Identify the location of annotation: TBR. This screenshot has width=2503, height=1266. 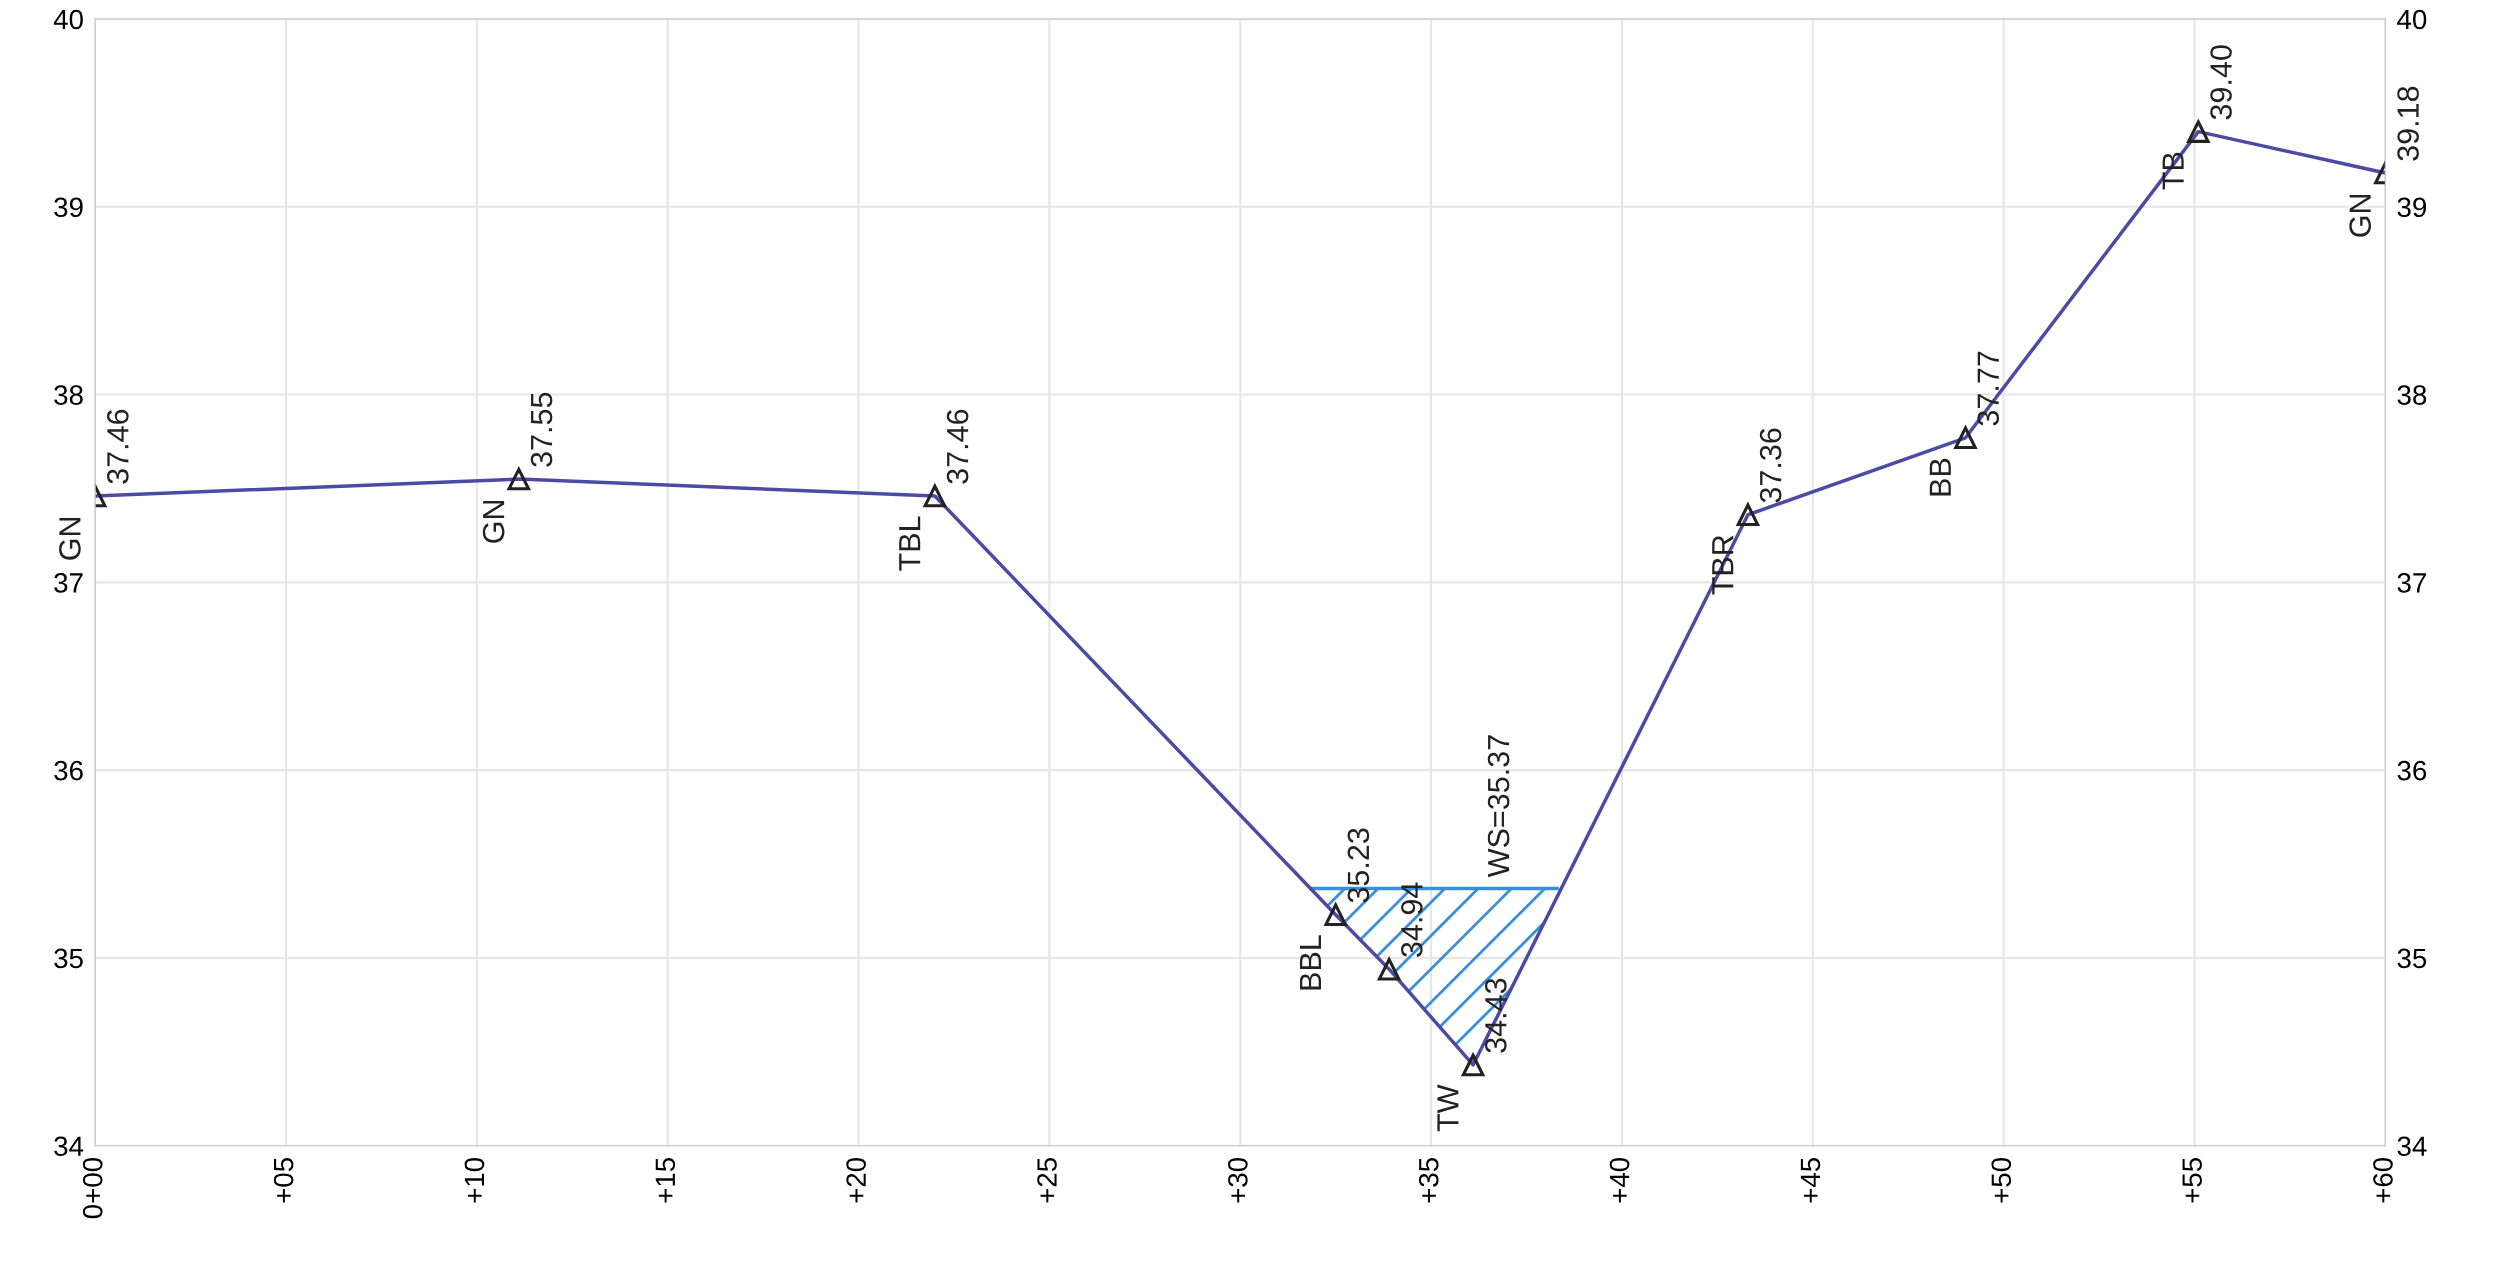
(1723, 565).